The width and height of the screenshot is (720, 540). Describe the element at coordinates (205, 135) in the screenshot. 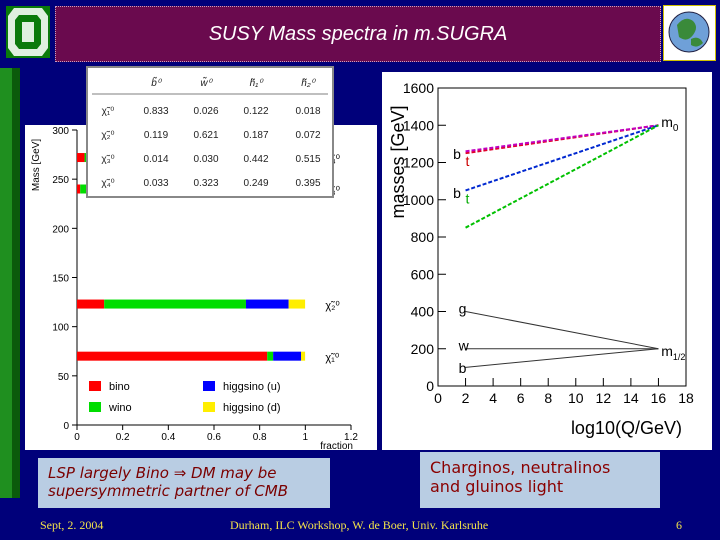

I see `table-cell: 0.621` at that location.